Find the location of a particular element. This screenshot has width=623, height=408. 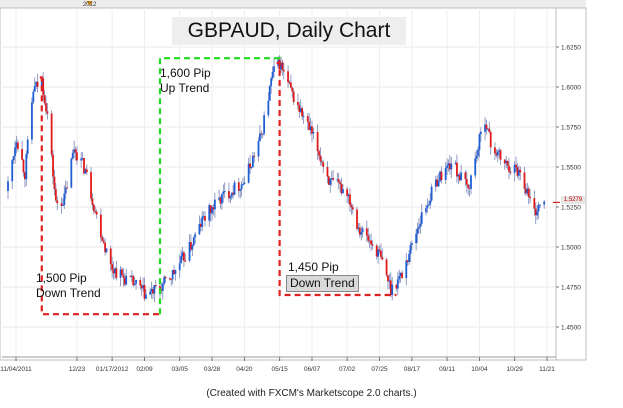

annotation-down-trend-2-label: Down Trend is located at coordinates (322, 283).